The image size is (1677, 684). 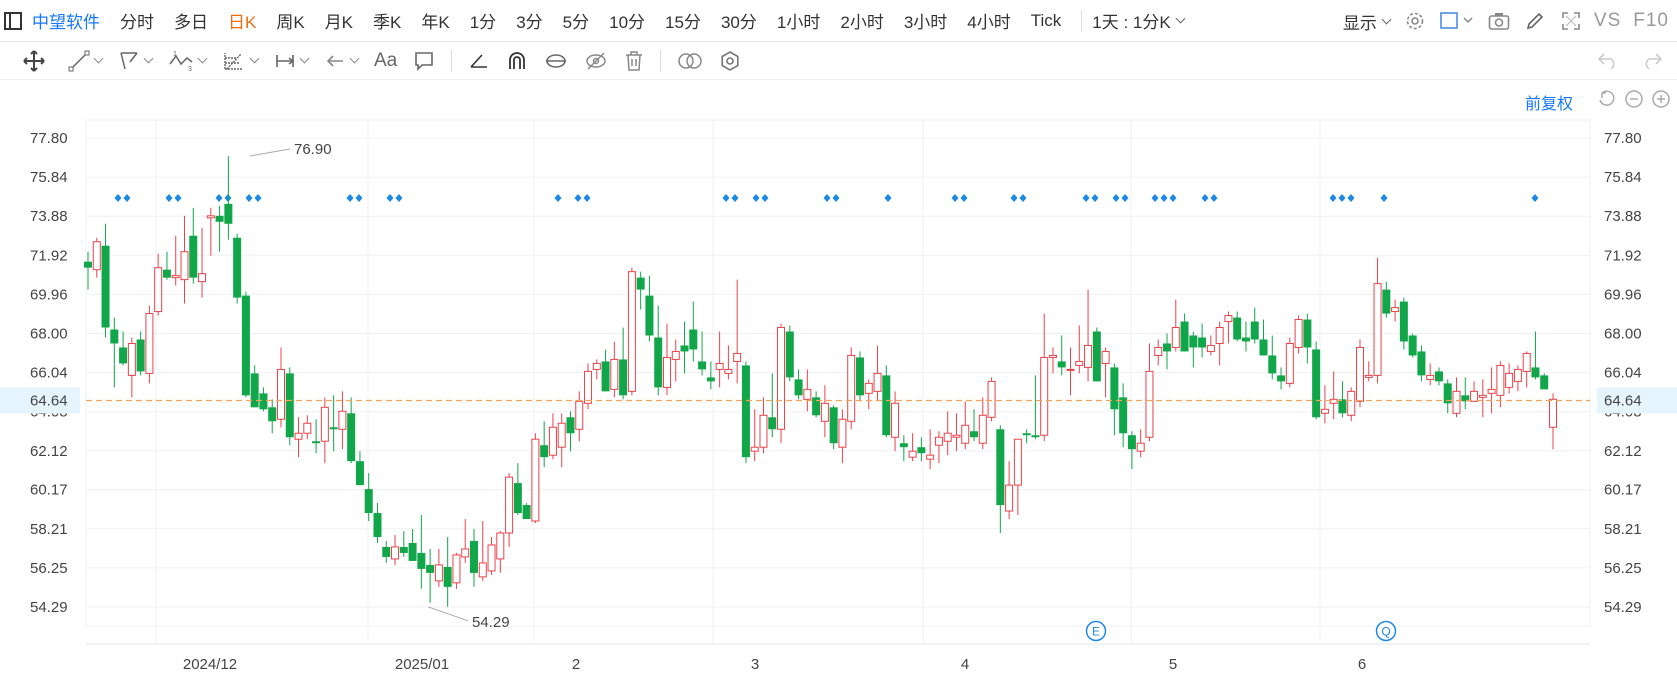 I want to click on redo-icon, so click(x=1652, y=61).